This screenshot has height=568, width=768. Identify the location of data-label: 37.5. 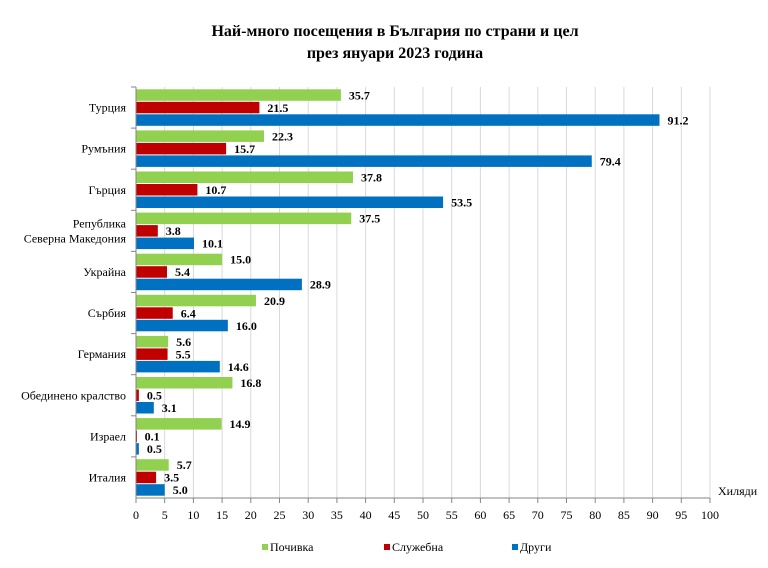
(369, 219).